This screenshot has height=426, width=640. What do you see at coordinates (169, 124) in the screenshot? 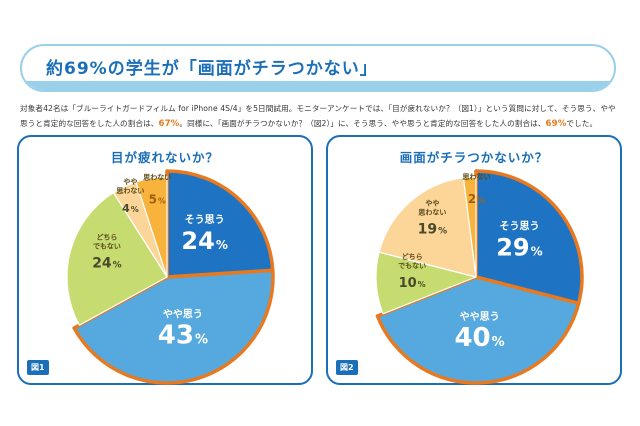
I see `description-highlight-1: 67%` at bounding box center [169, 124].